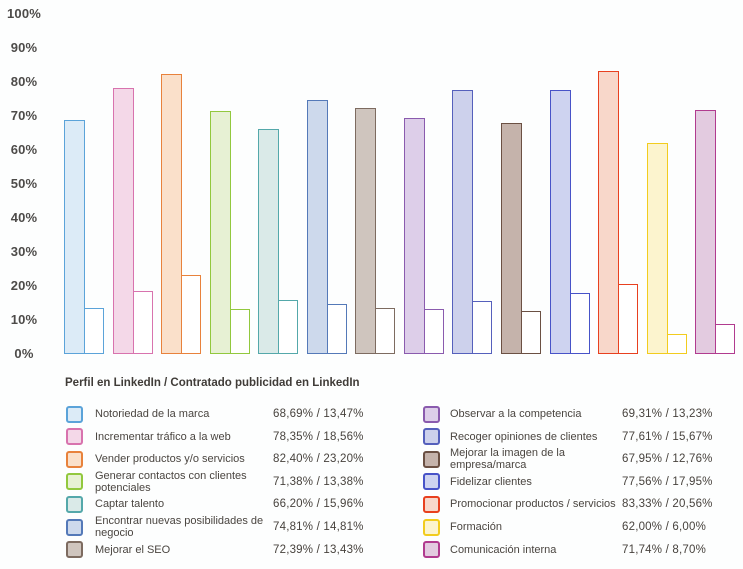 The image size is (743, 569). What do you see at coordinates (163, 436) in the screenshot?
I see `legend-label: Incrementar tráfico a la web` at bounding box center [163, 436].